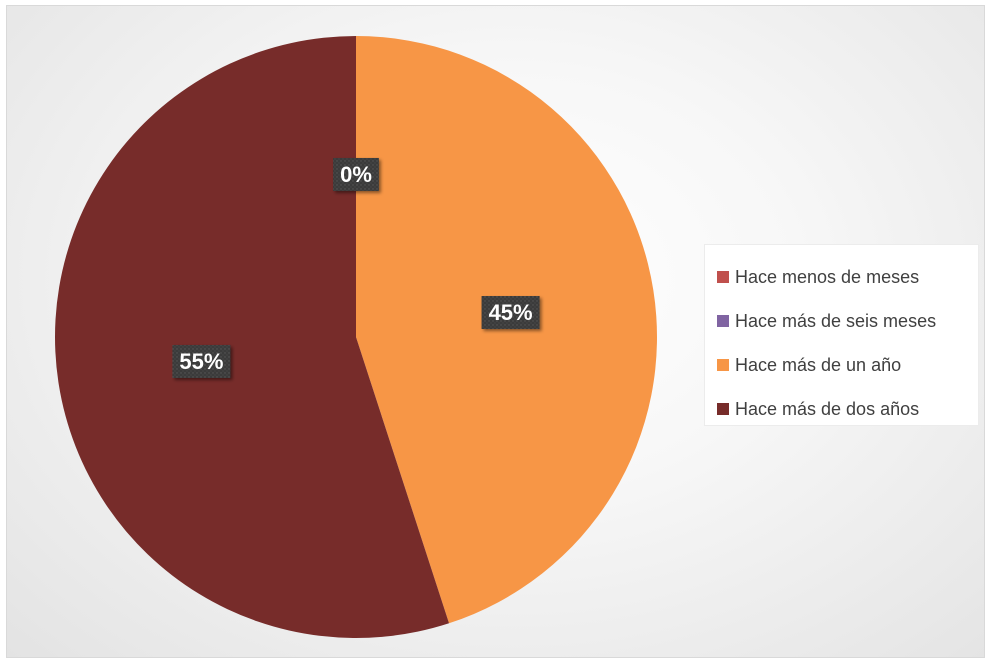 The image size is (991, 664). I want to click on legend-item-hace-mas-de-un-ano: Hace más de un año, so click(847, 365).